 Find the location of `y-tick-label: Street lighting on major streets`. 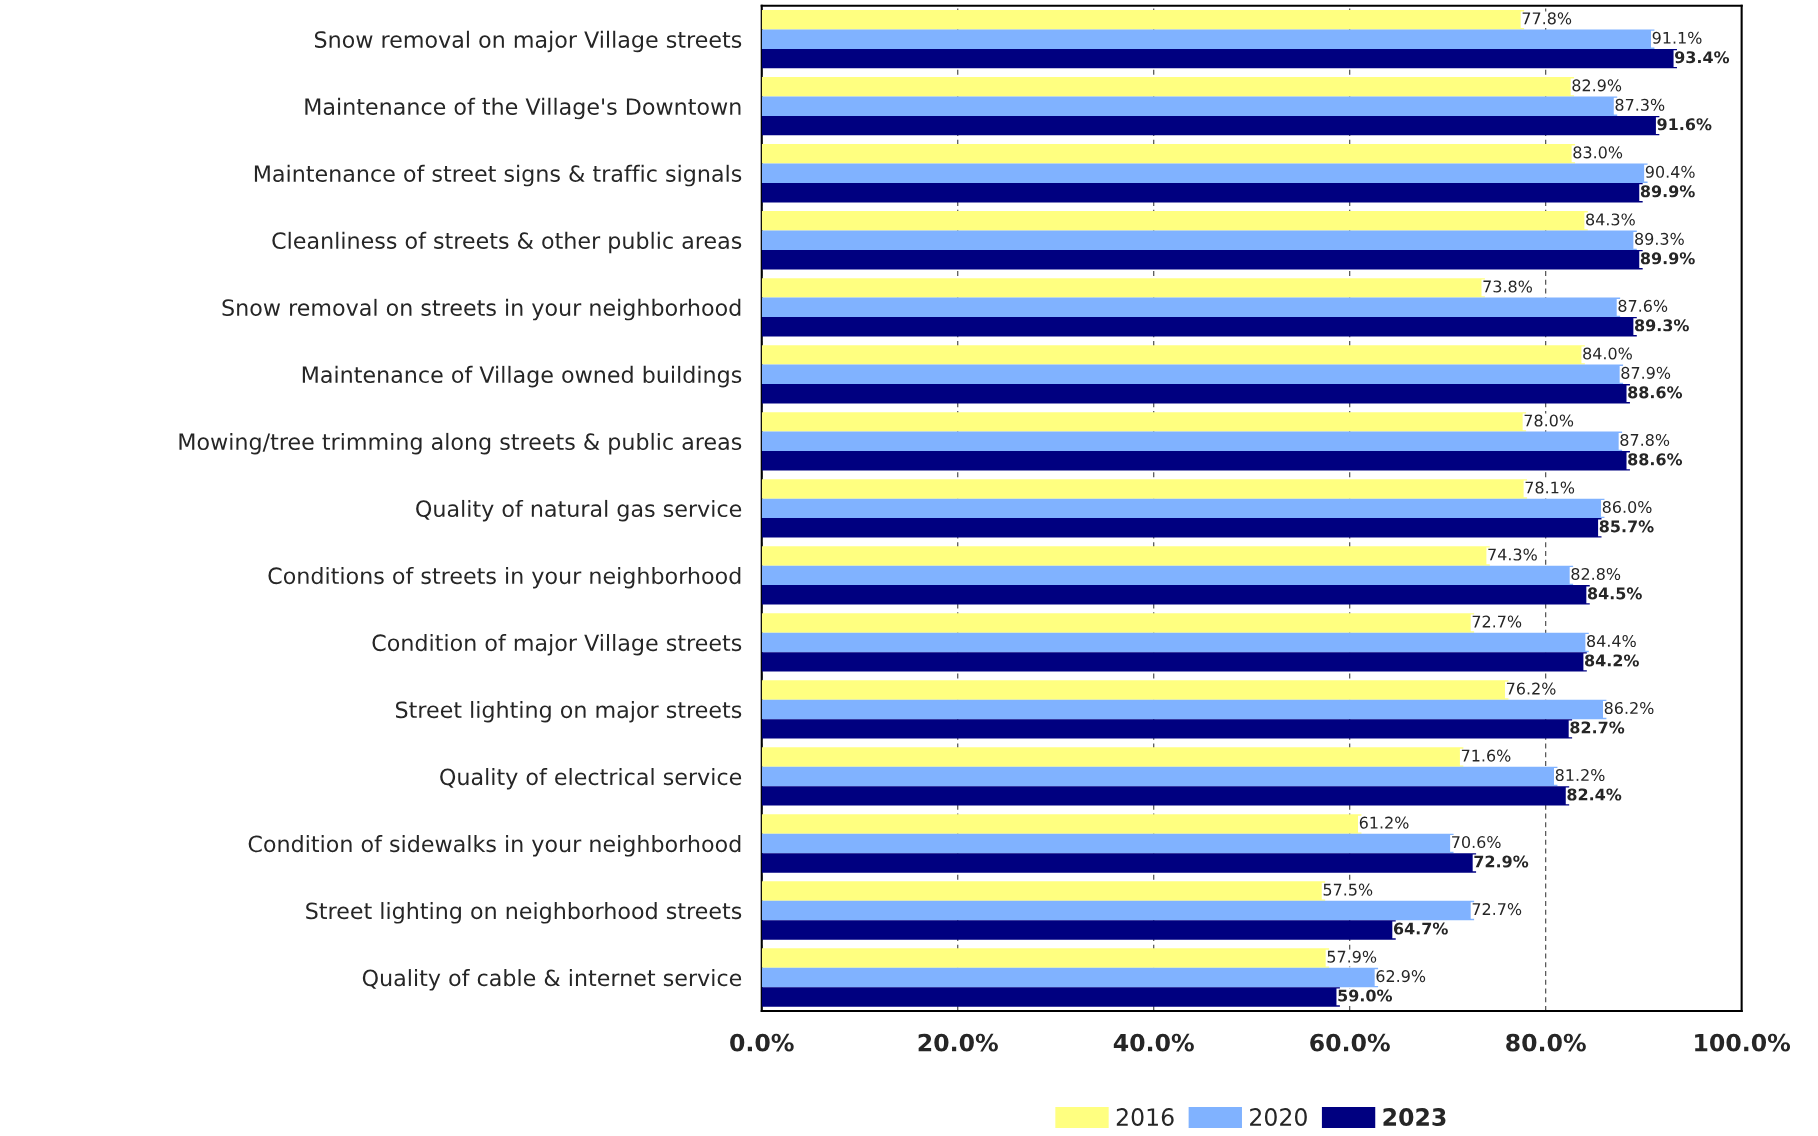

y-tick-label: Street lighting on major streets is located at coordinates (568, 711).